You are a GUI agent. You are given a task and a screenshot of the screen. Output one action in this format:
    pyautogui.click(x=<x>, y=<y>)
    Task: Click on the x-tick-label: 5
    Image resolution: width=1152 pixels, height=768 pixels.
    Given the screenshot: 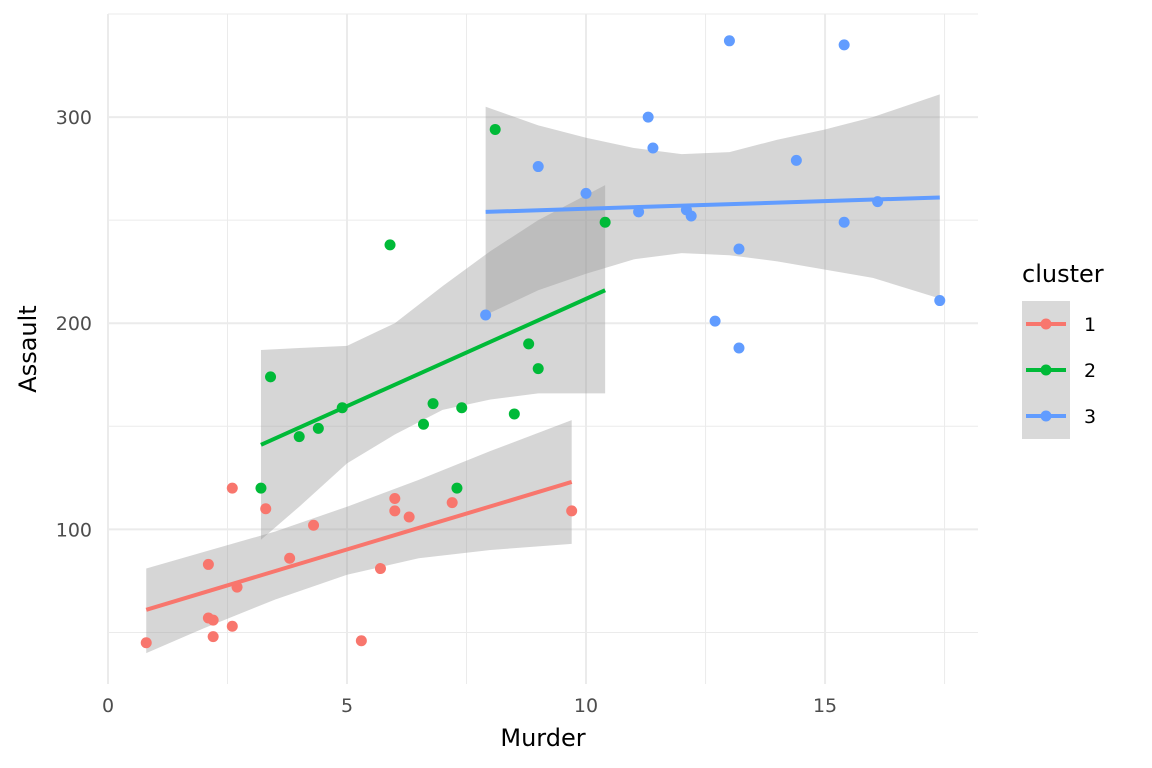 What is the action you would take?
    pyautogui.click(x=347, y=706)
    